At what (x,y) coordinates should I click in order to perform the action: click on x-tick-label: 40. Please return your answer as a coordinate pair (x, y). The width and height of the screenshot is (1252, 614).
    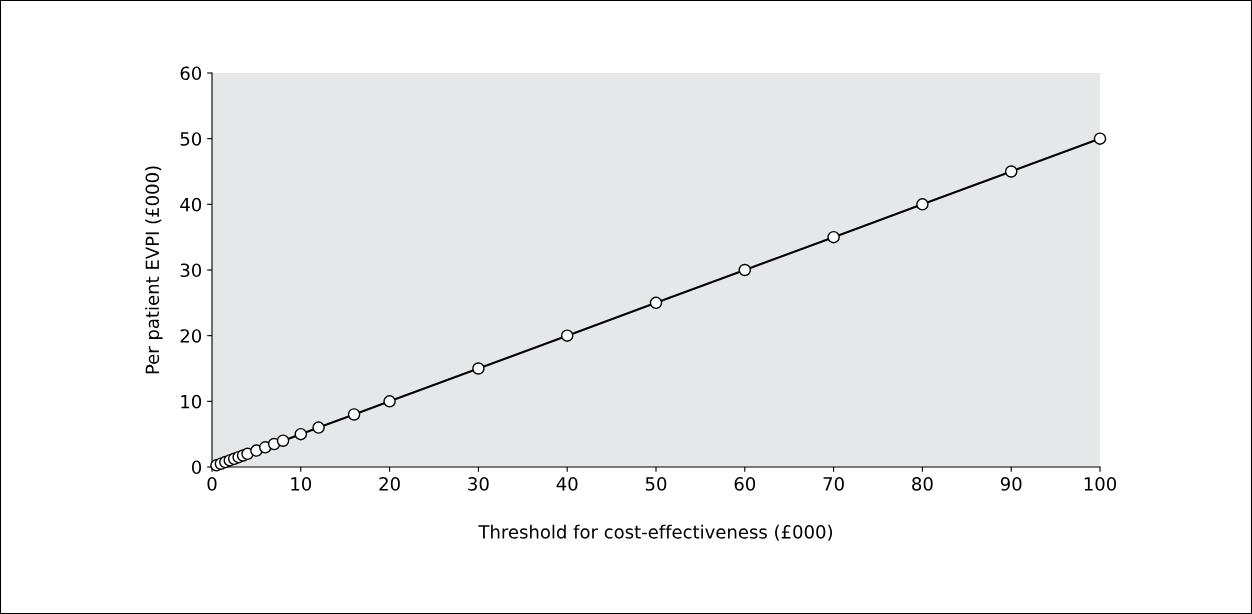
    Looking at the image, I should click on (567, 484).